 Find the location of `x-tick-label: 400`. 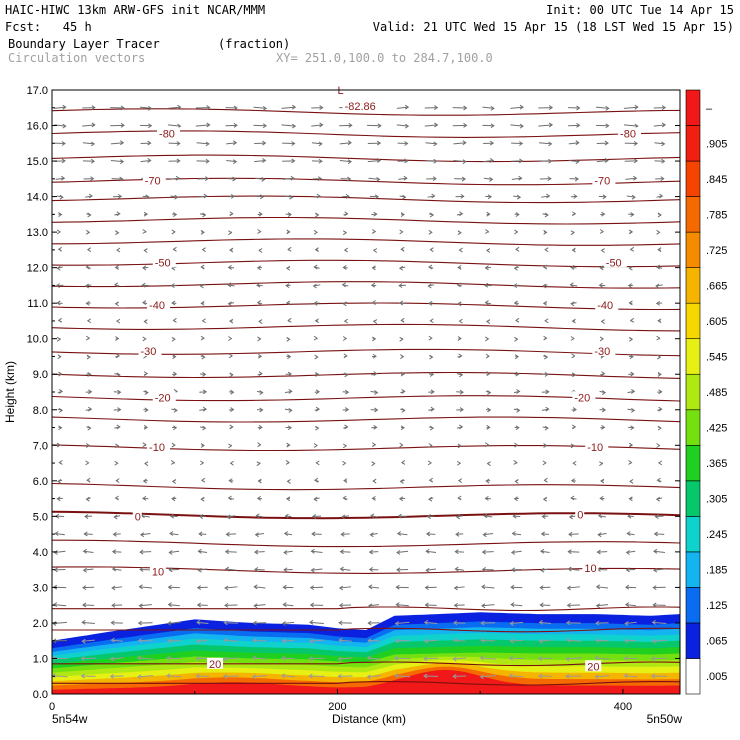

x-tick-label: 400 is located at coordinates (623, 707).